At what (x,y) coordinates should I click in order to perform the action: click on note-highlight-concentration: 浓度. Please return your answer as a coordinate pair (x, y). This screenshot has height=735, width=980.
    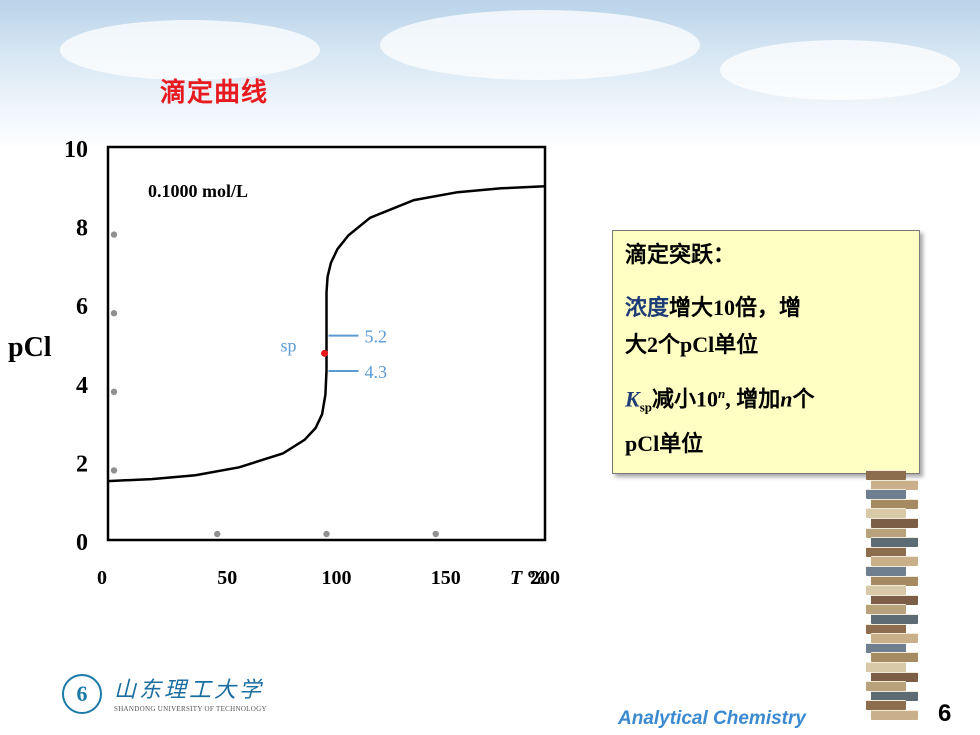
    Looking at the image, I should click on (647, 308).